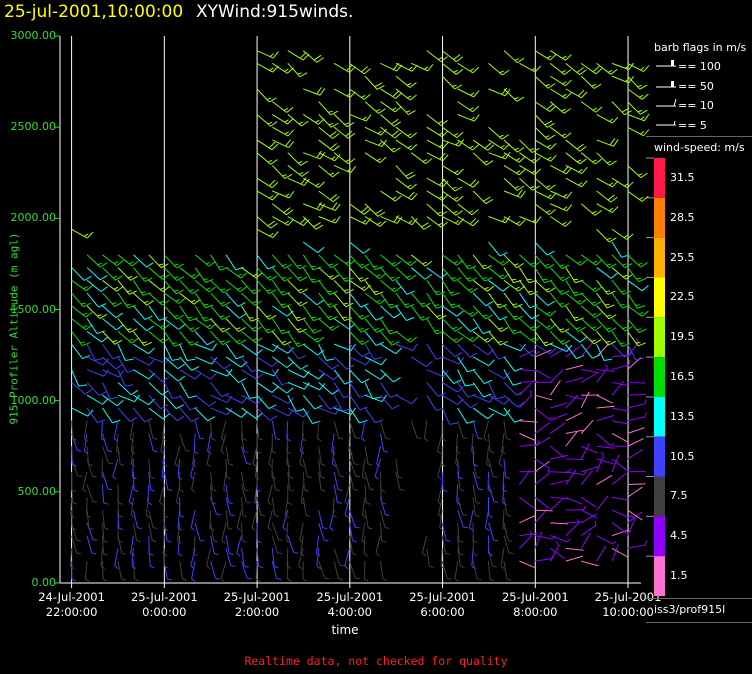  What do you see at coordinates (443, 605) in the screenshot?
I see `x-tick-label: 25-Jul-2001 6:00:00` at bounding box center [443, 605].